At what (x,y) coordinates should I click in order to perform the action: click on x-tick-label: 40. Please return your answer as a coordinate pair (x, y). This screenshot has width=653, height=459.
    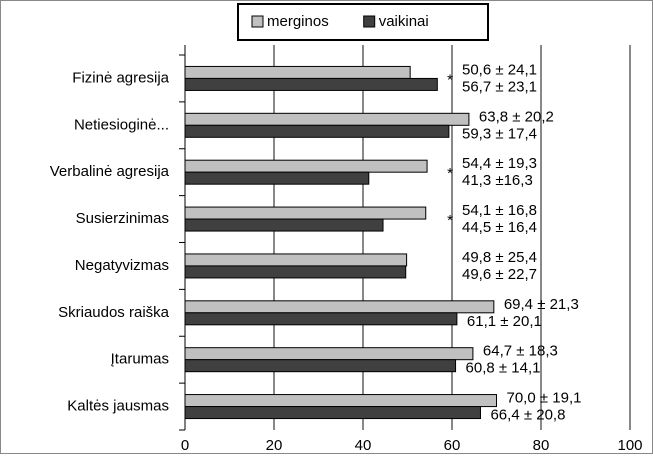
    Looking at the image, I should click on (363, 445).